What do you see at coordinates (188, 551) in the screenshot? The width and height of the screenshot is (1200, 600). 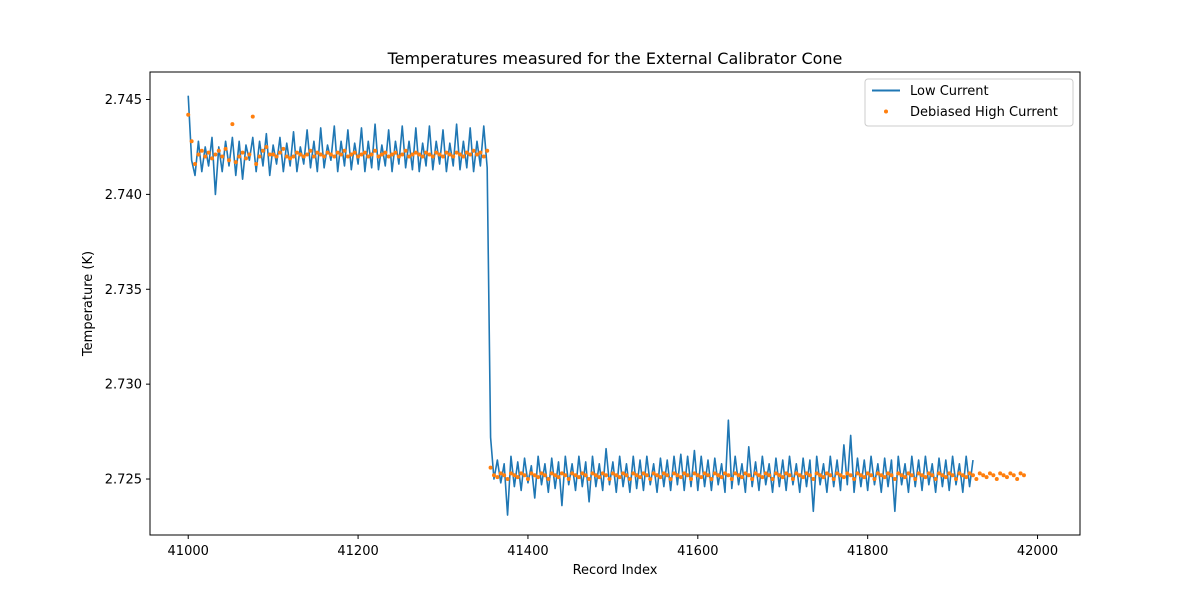 I see `x-tick-label: 41000` at bounding box center [188, 551].